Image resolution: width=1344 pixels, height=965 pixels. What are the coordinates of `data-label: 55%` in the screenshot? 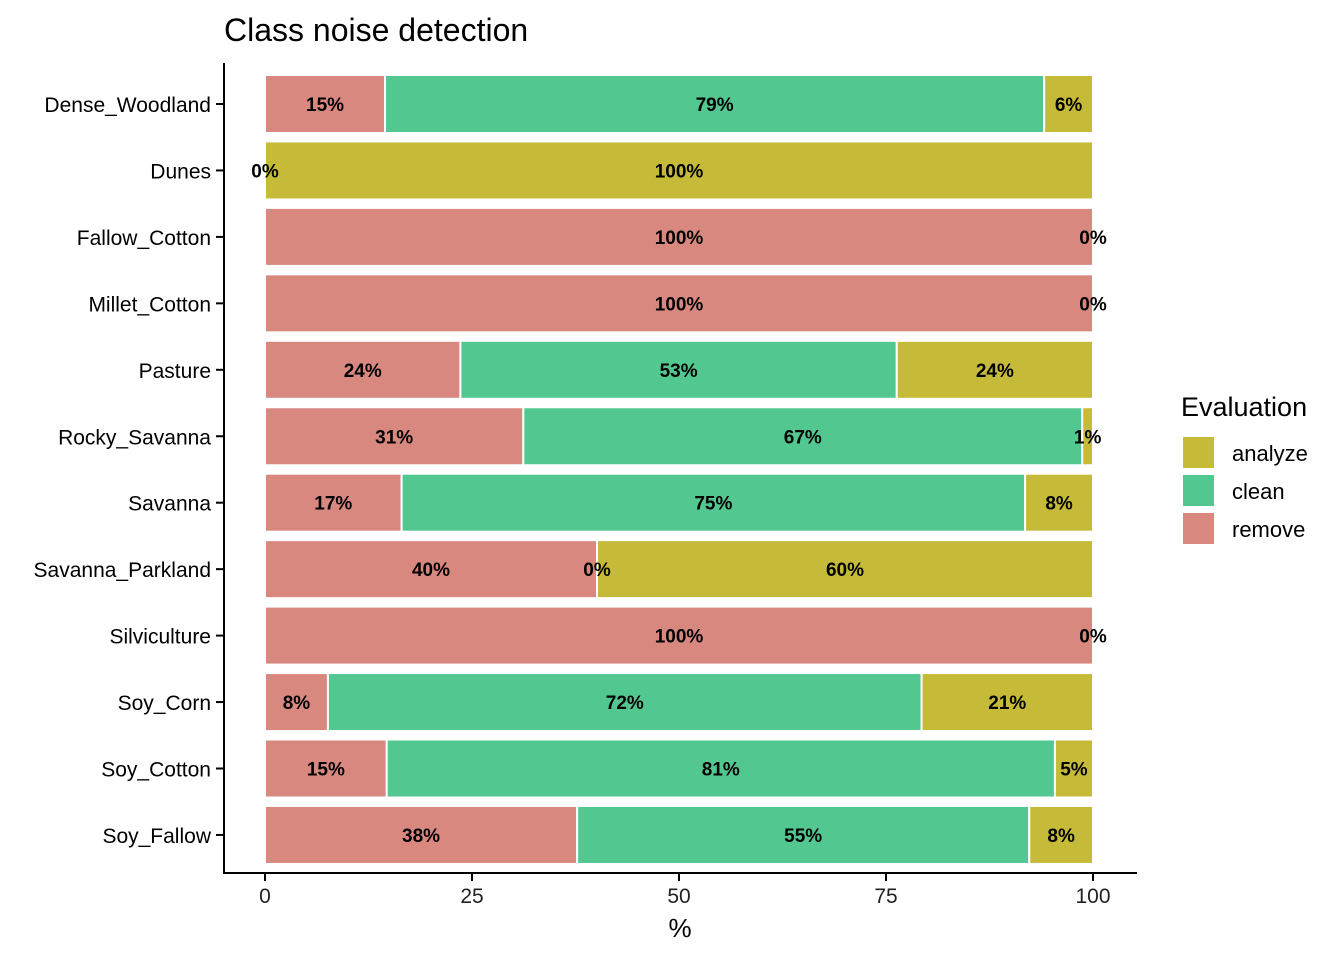 It's located at (803, 836).